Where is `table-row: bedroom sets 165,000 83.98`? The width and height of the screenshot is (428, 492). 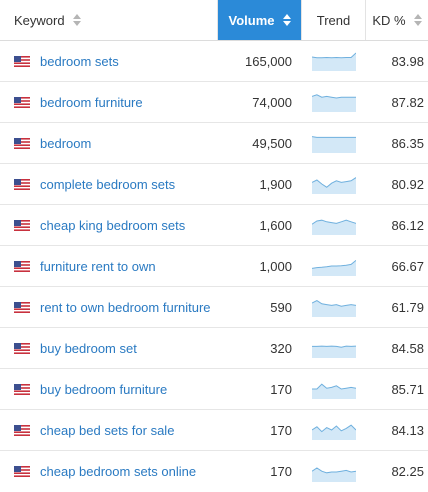 table-row: bedroom sets 165,000 83.98 is located at coordinates (214, 61).